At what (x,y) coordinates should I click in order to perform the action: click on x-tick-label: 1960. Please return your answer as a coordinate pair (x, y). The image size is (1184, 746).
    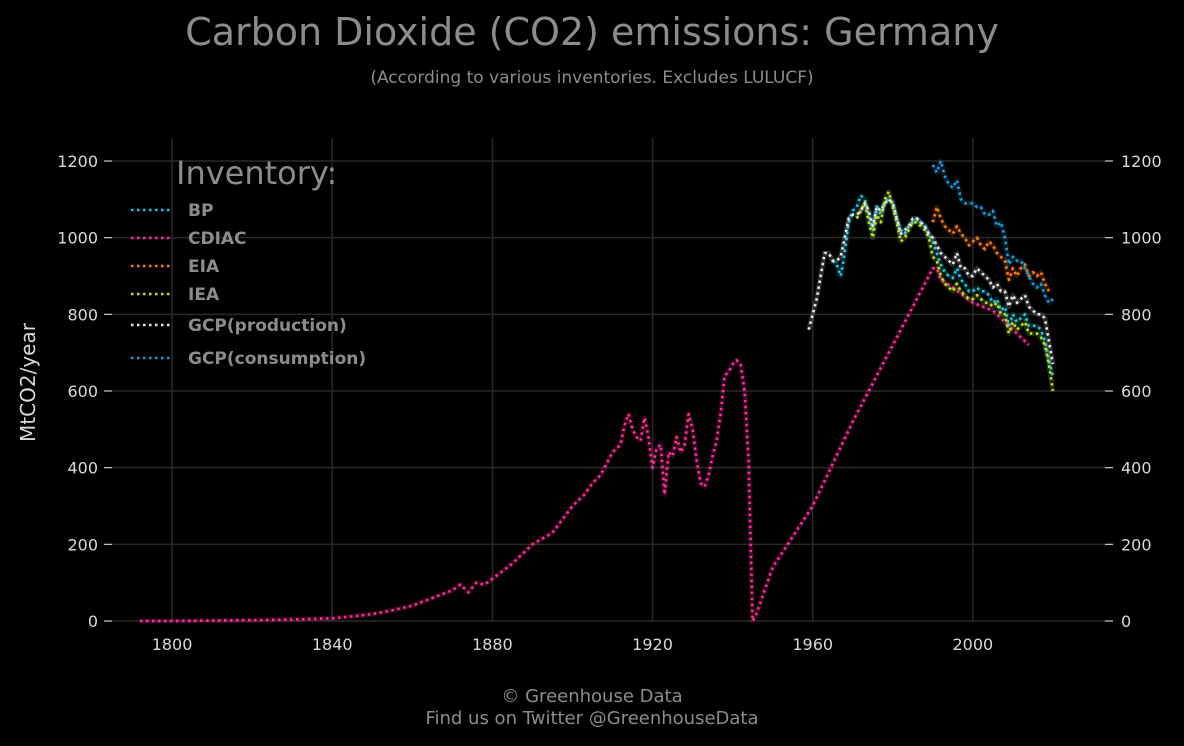
    Looking at the image, I should click on (812, 644).